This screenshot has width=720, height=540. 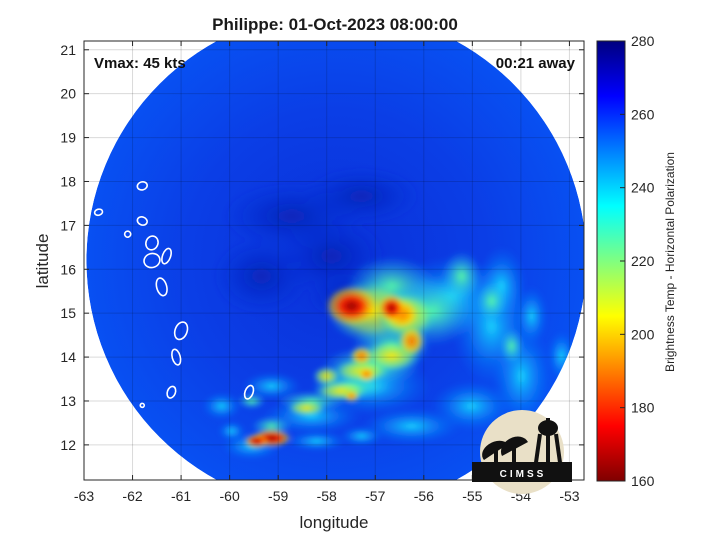 I want to click on cimss-logo-text: CIMSS, so click(x=523, y=474).